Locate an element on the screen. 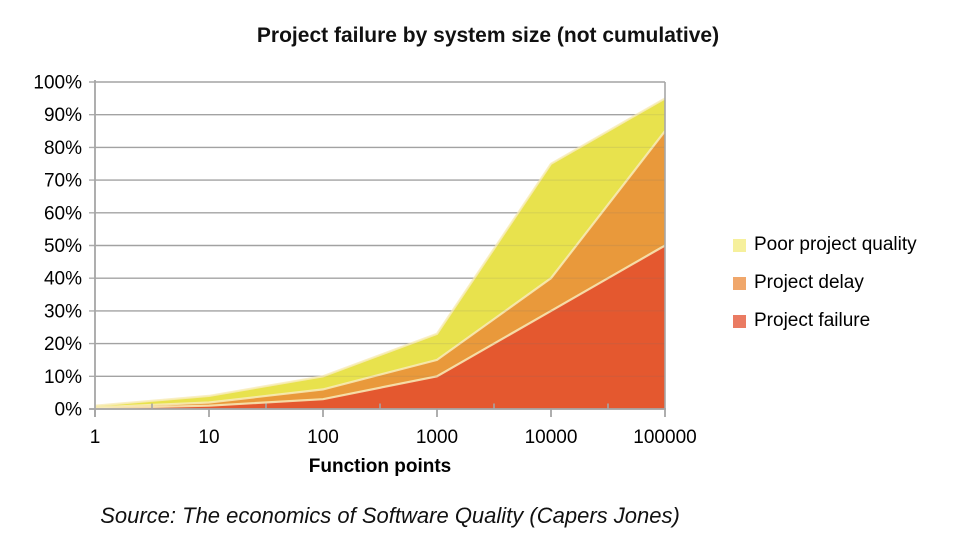  x-tick-label: 10 is located at coordinates (208, 437).